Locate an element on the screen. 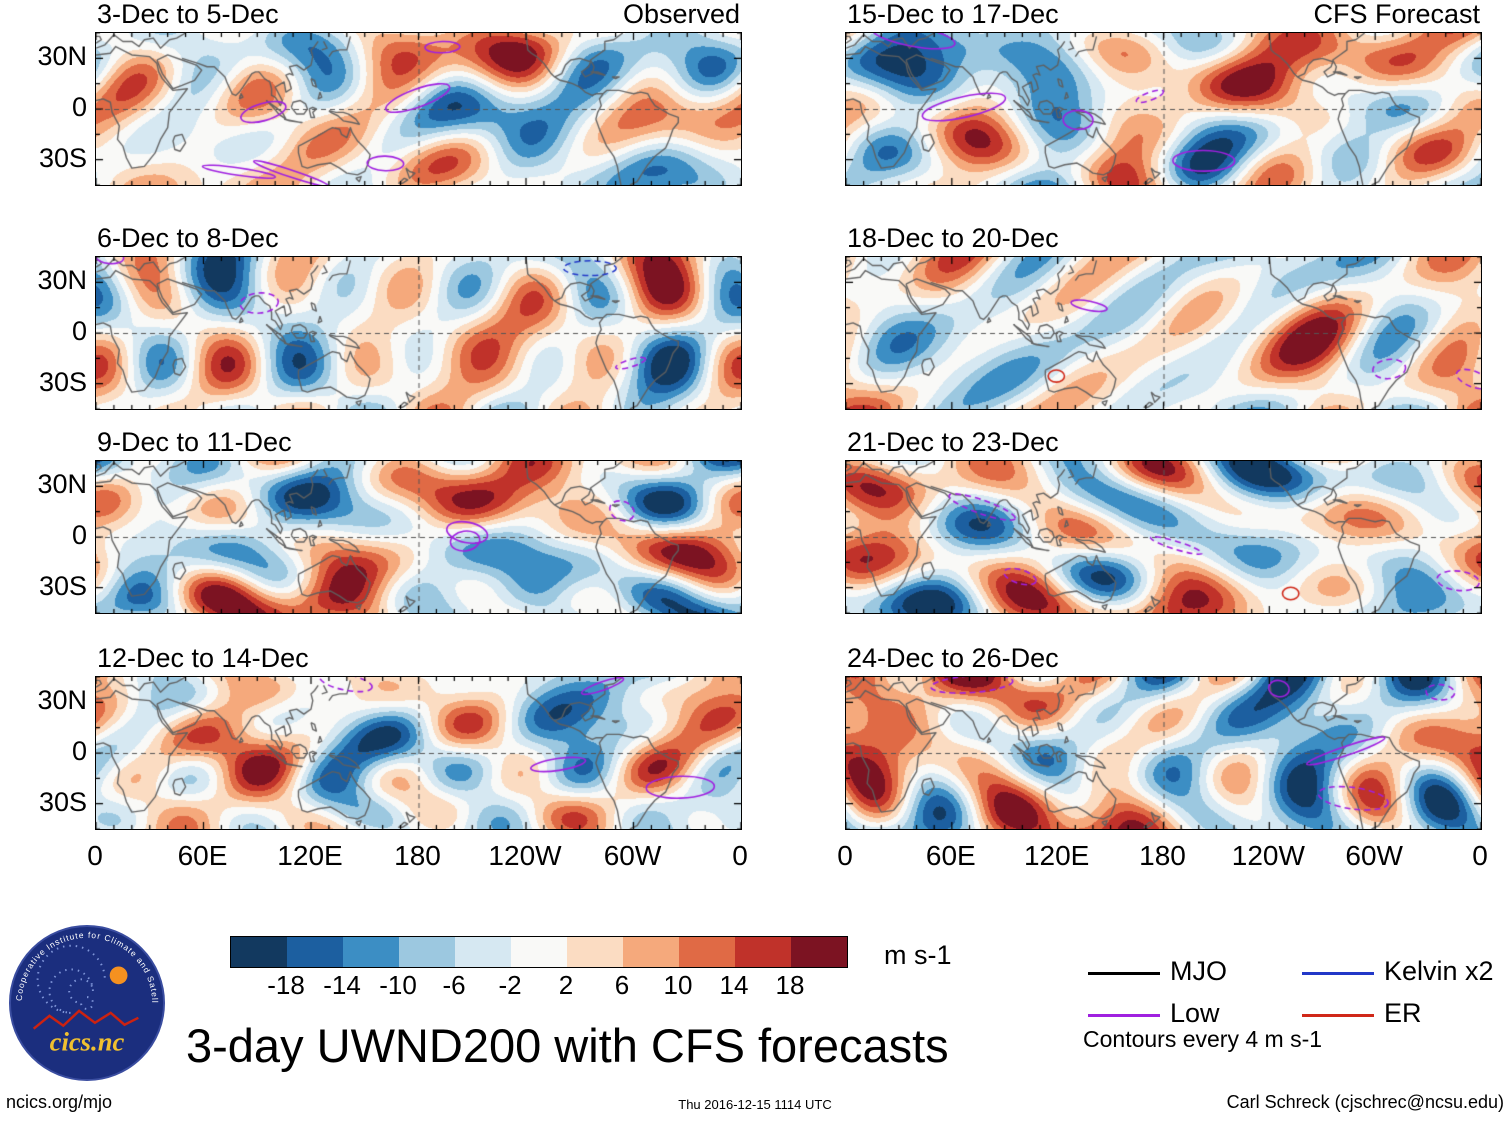 The image size is (1510, 1121). logo-circle is located at coordinates (87, 1003).